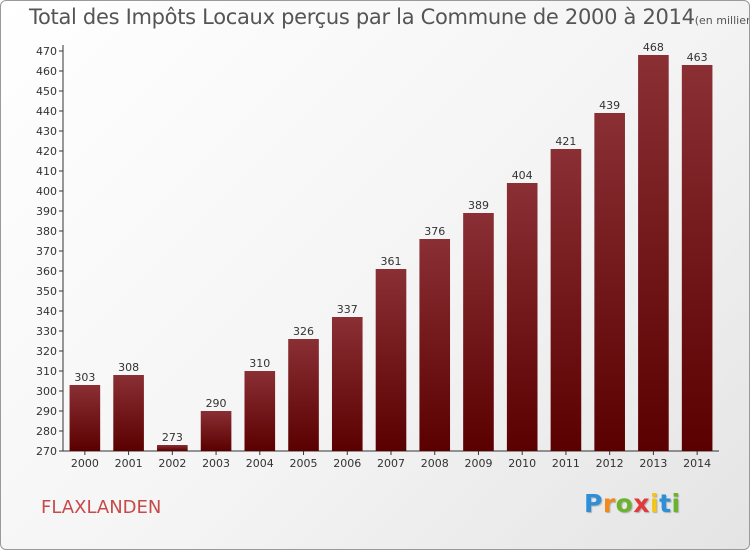 This screenshot has height=550, width=750. What do you see at coordinates (84, 377) in the screenshot?
I see `value-label-2000: 303` at bounding box center [84, 377].